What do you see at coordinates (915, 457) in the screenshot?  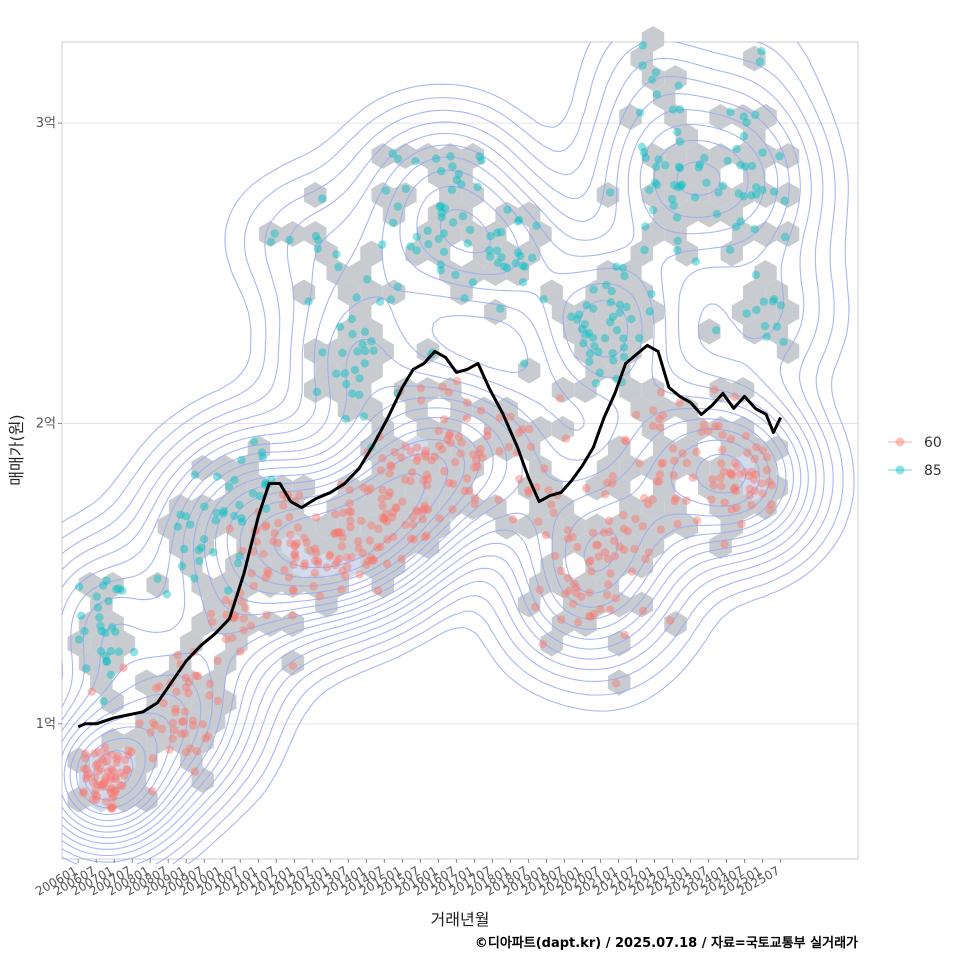 I see `legend: 60 85` at bounding box center [915, 457].